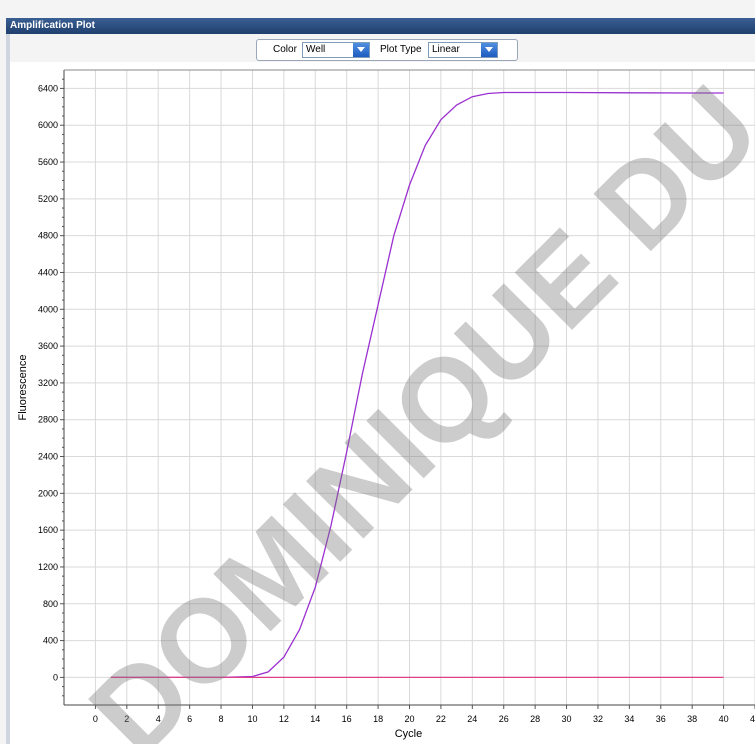  I want to click on x-tick-label: 4, so click(158, 719).